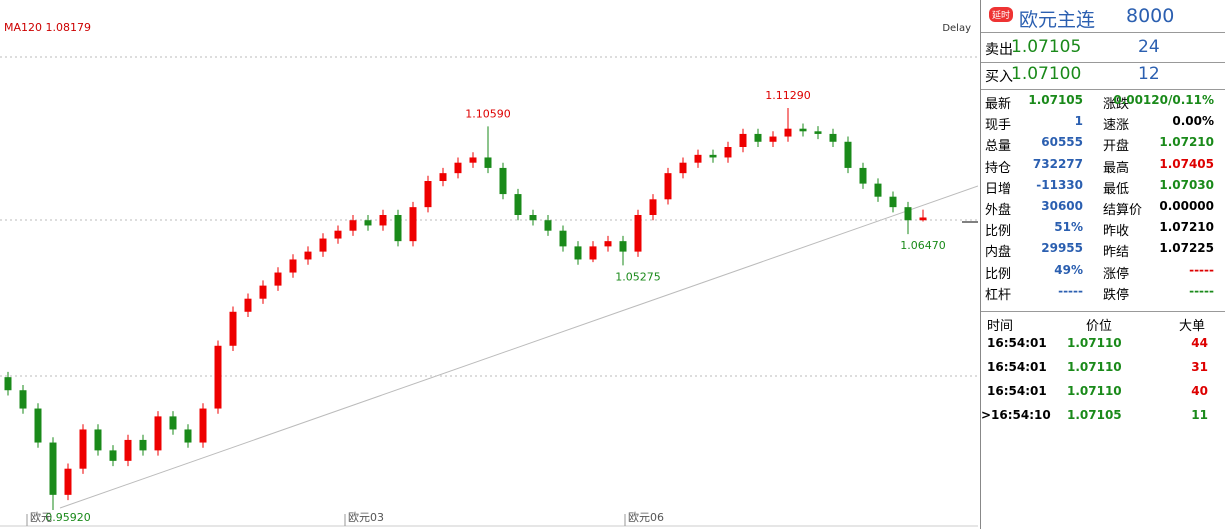 This screenshot has width=1225, height=529. Describe the element at coordinates (1094, 367) in the screenshot. I see `tick-price: 1.07110` at that location.